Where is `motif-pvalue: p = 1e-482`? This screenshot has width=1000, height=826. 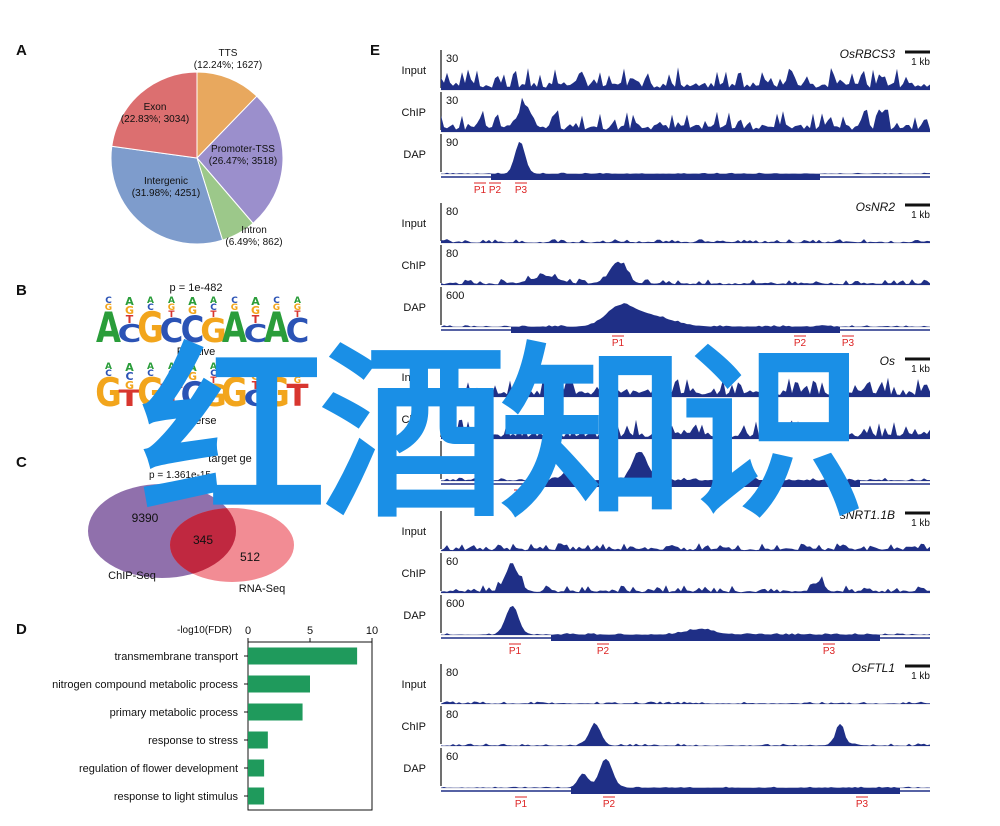 motif-pvalue: p = 1e-482 is located at coordinates (196, 288).